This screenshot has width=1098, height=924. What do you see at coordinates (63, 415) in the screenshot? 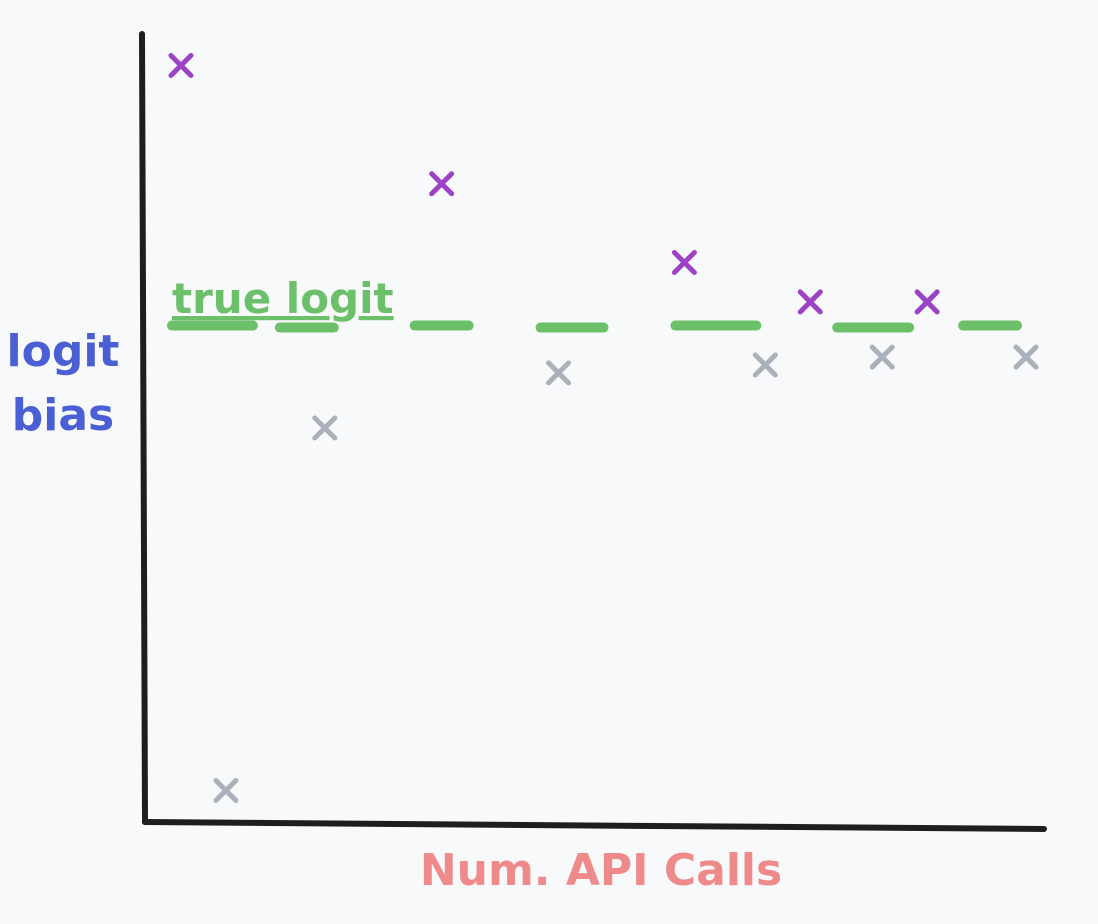
I see `y-axis-label-line-2: bias` at bounding box center [63, 415].